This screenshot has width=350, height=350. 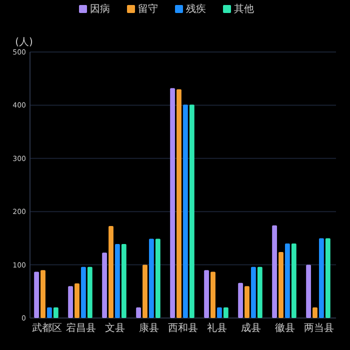 What do you see at coordinates (285, 328) in the screenshot?
I see `xtick: 徽县` at bounding box center [285, 328].